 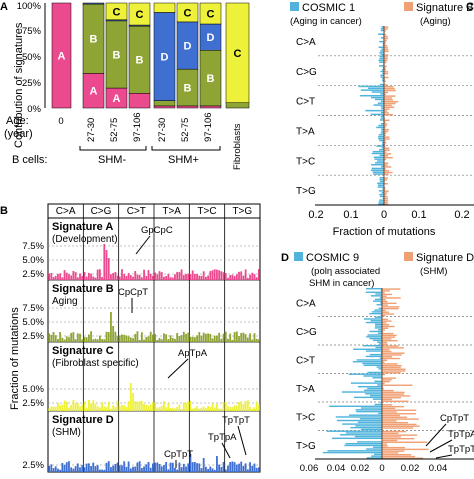 What do you see at coordinates (33, 322) in the screenshot?
I see `panel-b-ytick-1-1: 5.0%` at bounding box center [33, 322].